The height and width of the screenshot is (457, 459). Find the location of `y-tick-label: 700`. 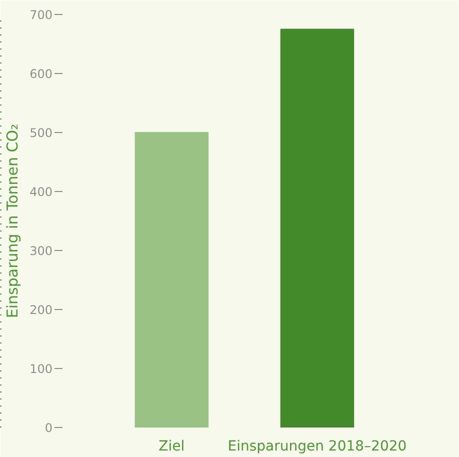

y-tick-label: 700 is located at coordinates (41, 15).